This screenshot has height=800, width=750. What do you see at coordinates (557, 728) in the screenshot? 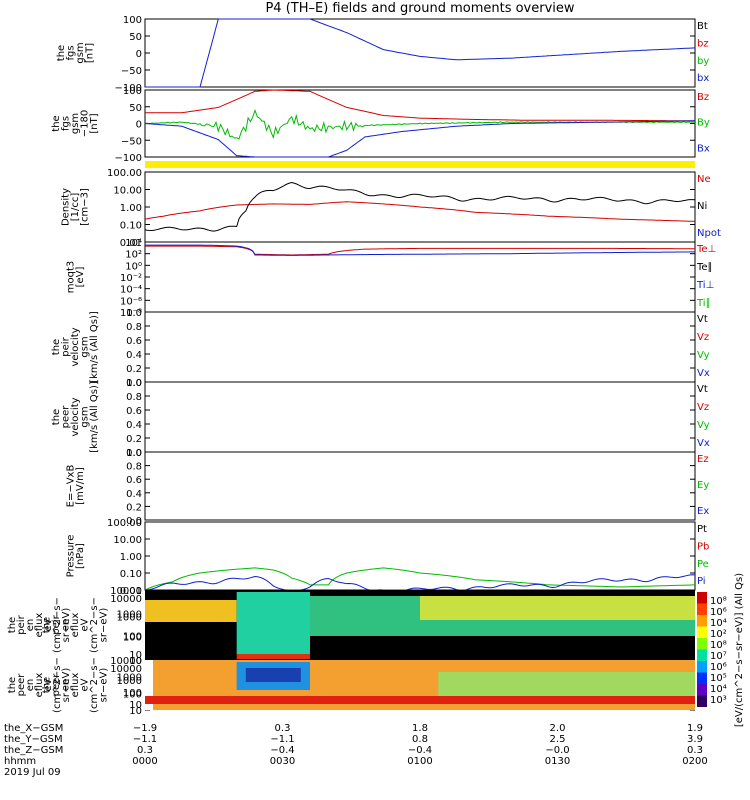
I see `footer-value: 2.0` at bounding box center [557, 728].